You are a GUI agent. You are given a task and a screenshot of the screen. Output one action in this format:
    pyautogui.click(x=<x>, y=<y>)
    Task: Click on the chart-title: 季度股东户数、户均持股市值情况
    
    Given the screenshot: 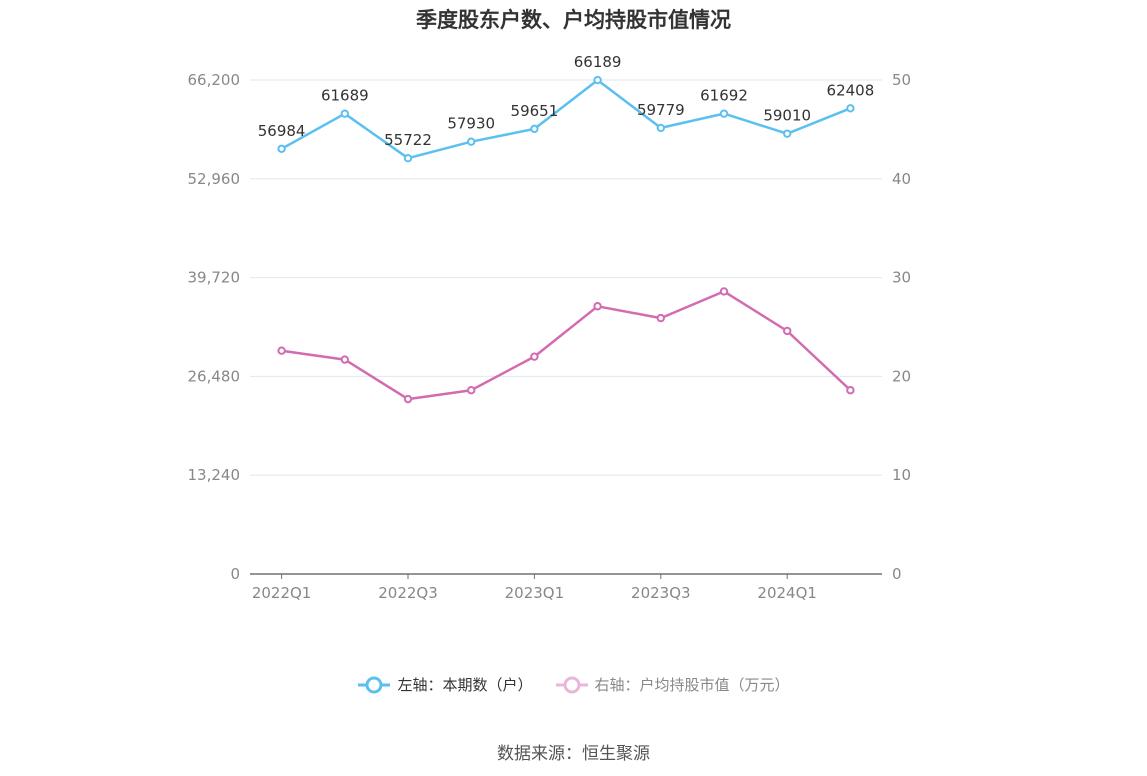 What is the action you would take?
    pyautogui.click(x=573, y=20)
    